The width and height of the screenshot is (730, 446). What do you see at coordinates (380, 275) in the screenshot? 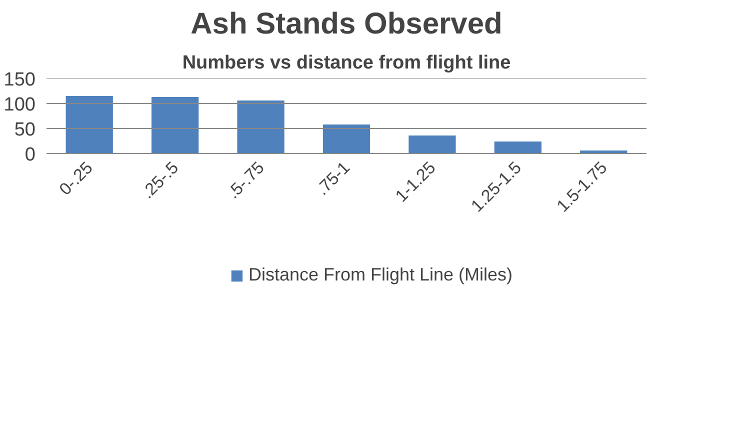
I see `legend-label: Distance From Flight Line (Miles)` at bounding box center [380, 275].